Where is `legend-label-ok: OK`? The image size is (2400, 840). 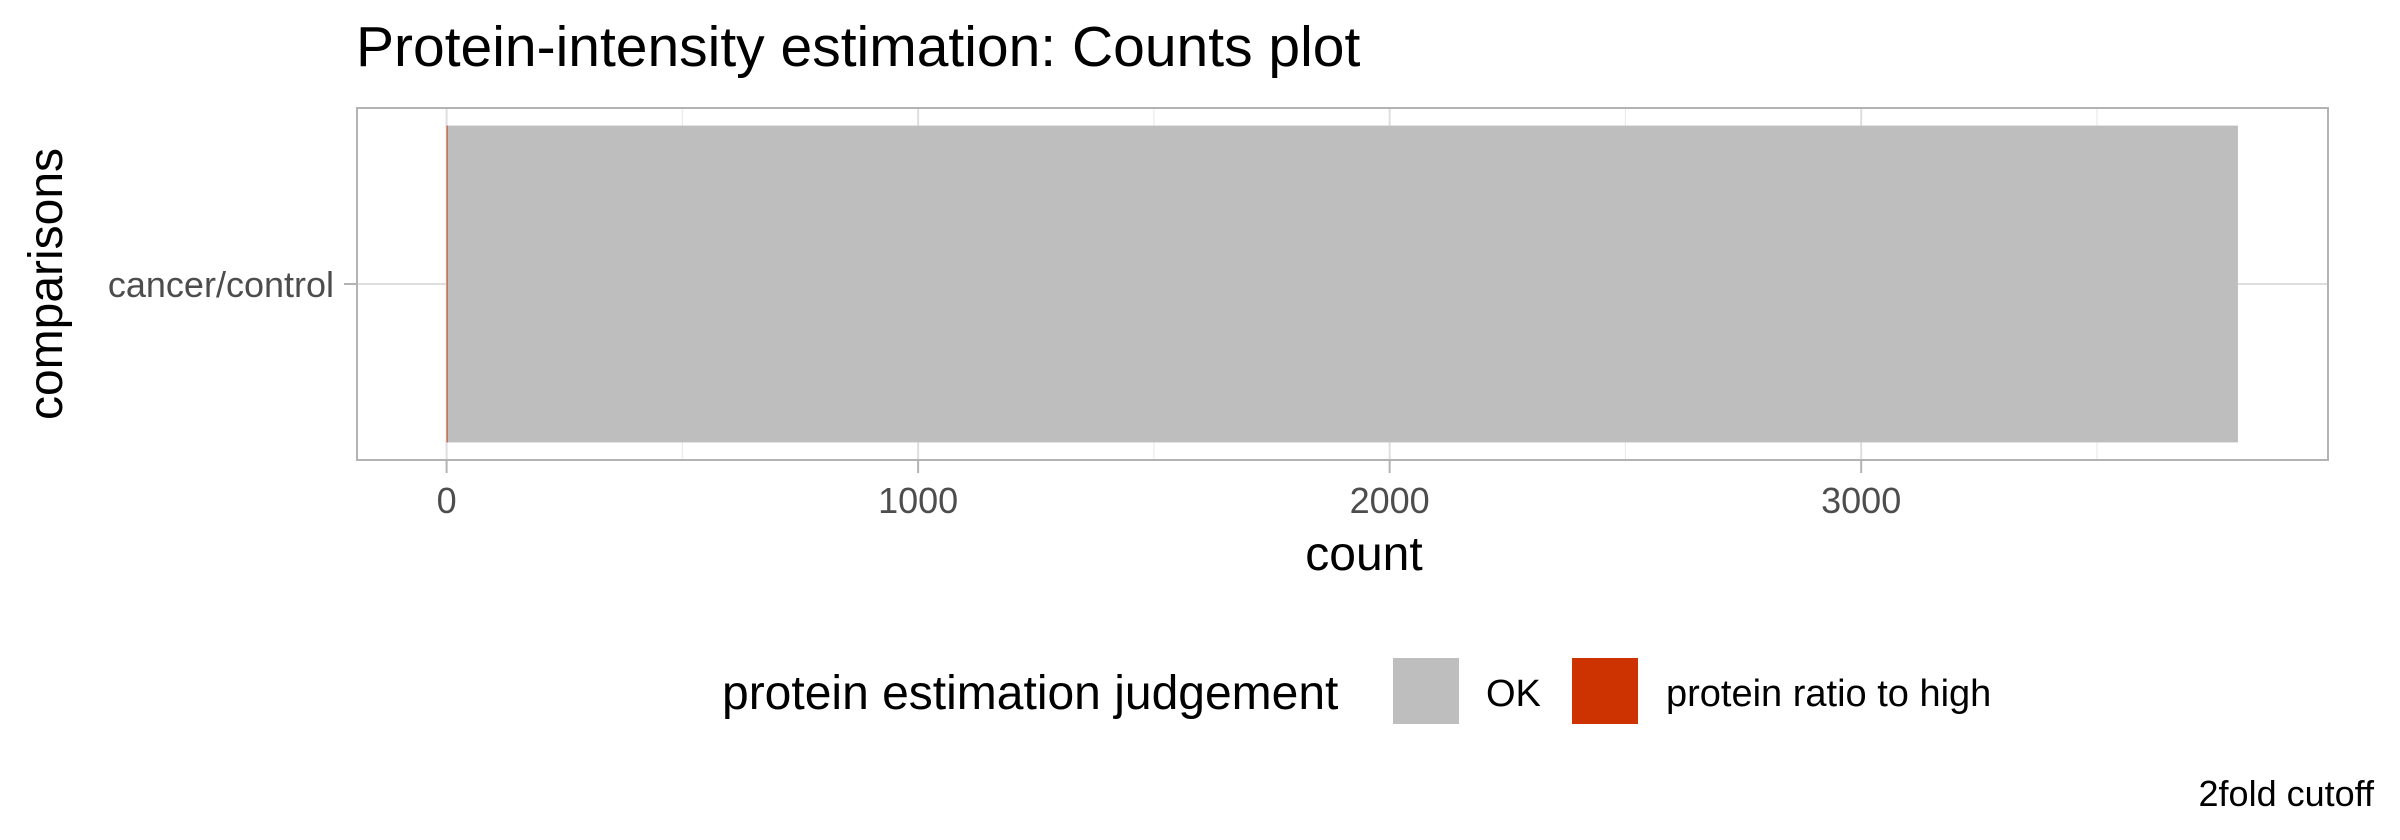
legend-label-ok: OK is located at coordinates (1513, 694).